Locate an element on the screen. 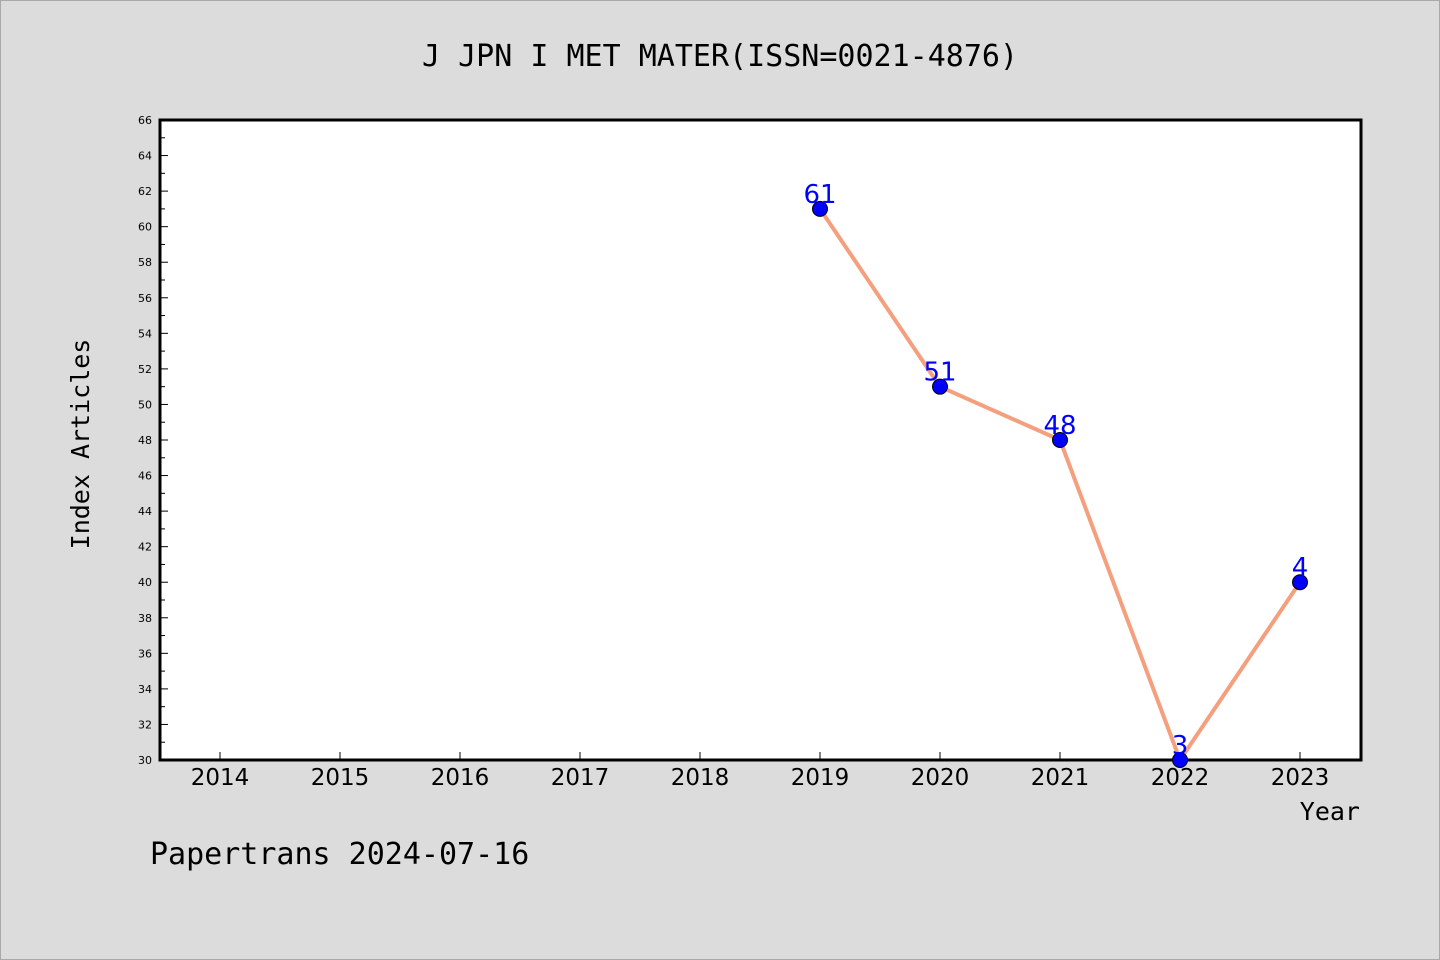 Image resolution: width=1440 pixels, height=960 pixels. y-tick-label: 52 is located at coordinates (145, 369).